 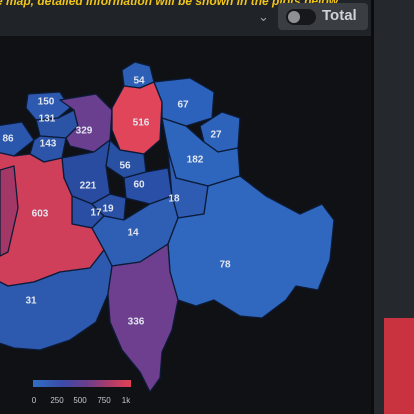 What do you see at coordinates (126, 400) in the screenshot?
I see `legend-tick: 1k` at bounding box center [126, 400].